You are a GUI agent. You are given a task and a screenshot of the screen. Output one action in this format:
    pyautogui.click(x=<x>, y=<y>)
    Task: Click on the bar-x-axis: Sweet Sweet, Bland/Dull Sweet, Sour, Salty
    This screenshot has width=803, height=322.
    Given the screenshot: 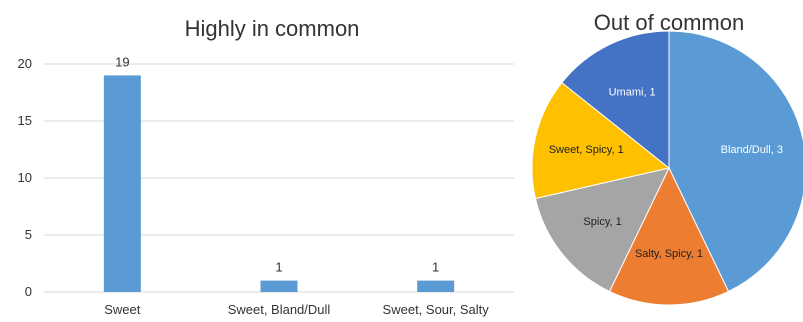 What is the action you would take?
    pyautogui.click(x=296, y=309)
    